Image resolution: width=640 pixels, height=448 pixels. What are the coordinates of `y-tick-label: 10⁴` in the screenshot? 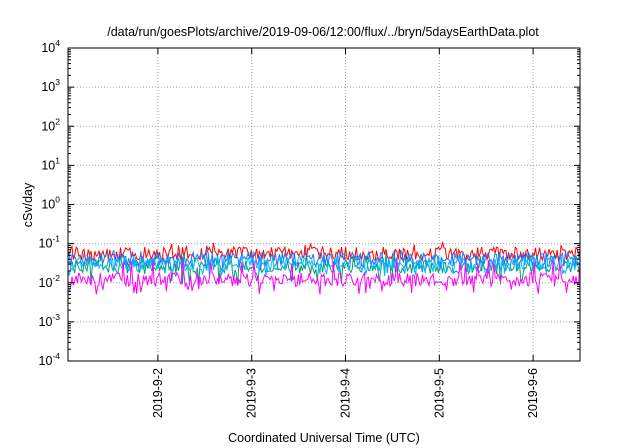 It's located at (50, 46).